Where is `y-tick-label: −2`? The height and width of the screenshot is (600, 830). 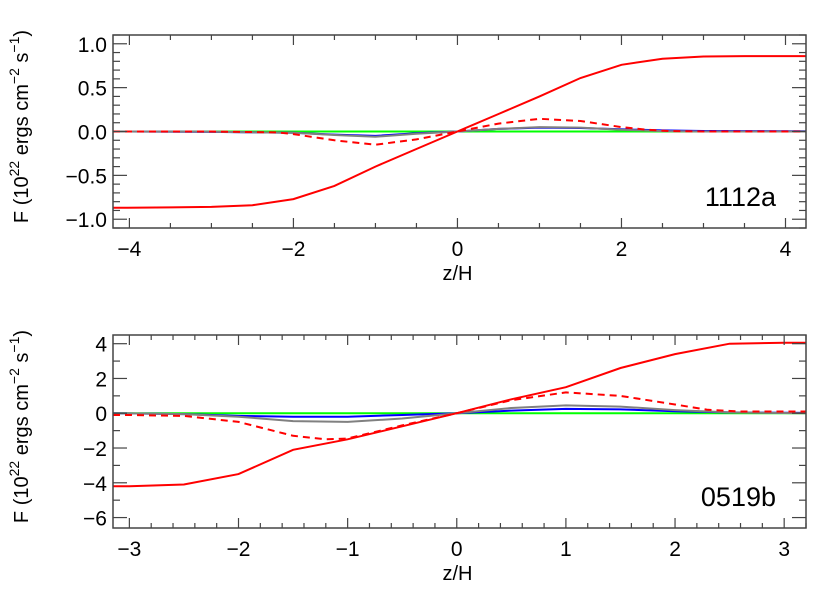
y-tick-label: −2 is located at coordinates (95, 449).